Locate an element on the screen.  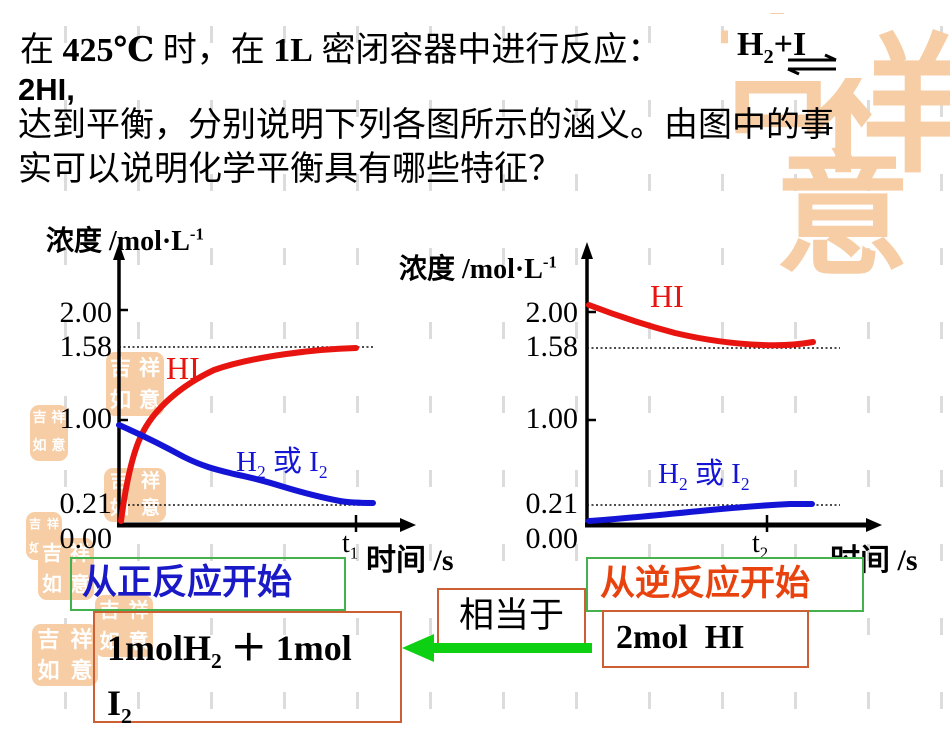
forward-amount-line2: I2 is located at coordinates (119, 706).